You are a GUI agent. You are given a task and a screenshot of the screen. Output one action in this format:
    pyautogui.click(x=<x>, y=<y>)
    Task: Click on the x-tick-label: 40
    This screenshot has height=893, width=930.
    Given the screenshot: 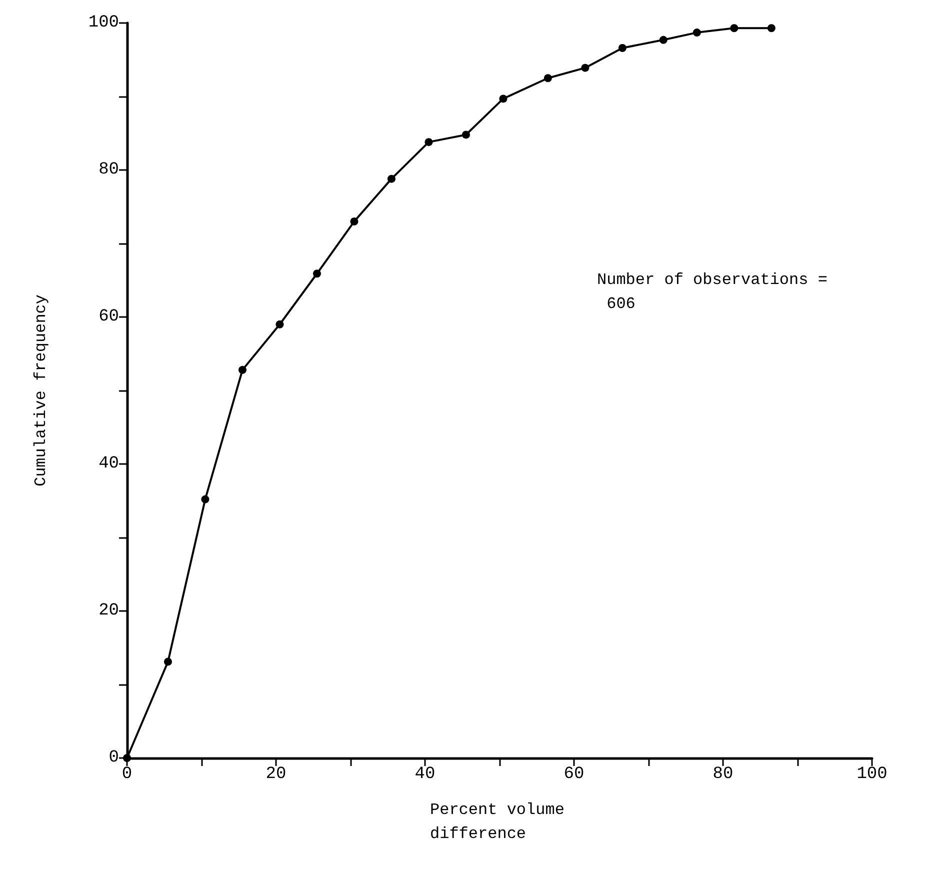 What is the action you would take?
    pyautogui.click(x=425, y=774)
    